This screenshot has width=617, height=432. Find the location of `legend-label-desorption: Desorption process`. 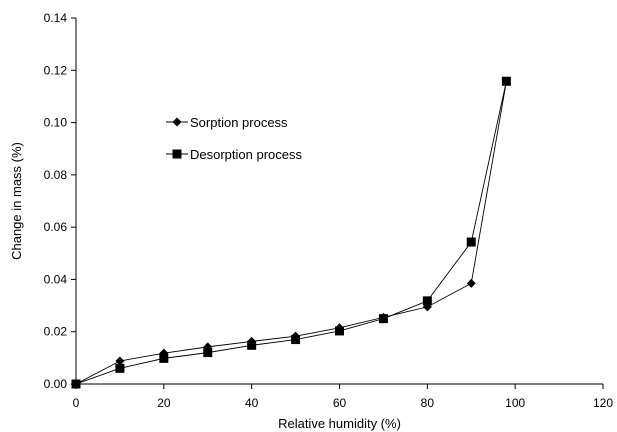

legend-label-desorption: Desorption process is located at coordinates (246, 154).